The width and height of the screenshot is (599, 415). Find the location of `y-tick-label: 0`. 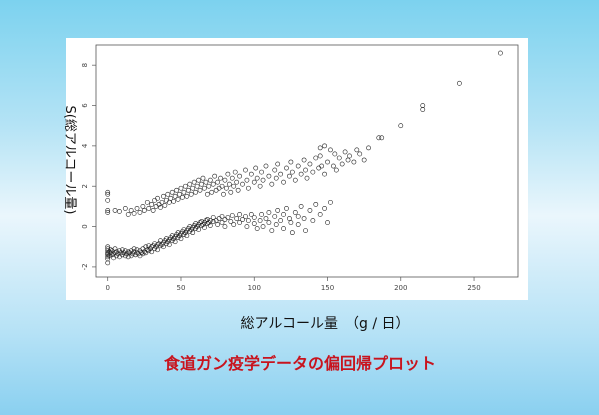

y-tick-label: 0 is located at coordinates (85, 226).